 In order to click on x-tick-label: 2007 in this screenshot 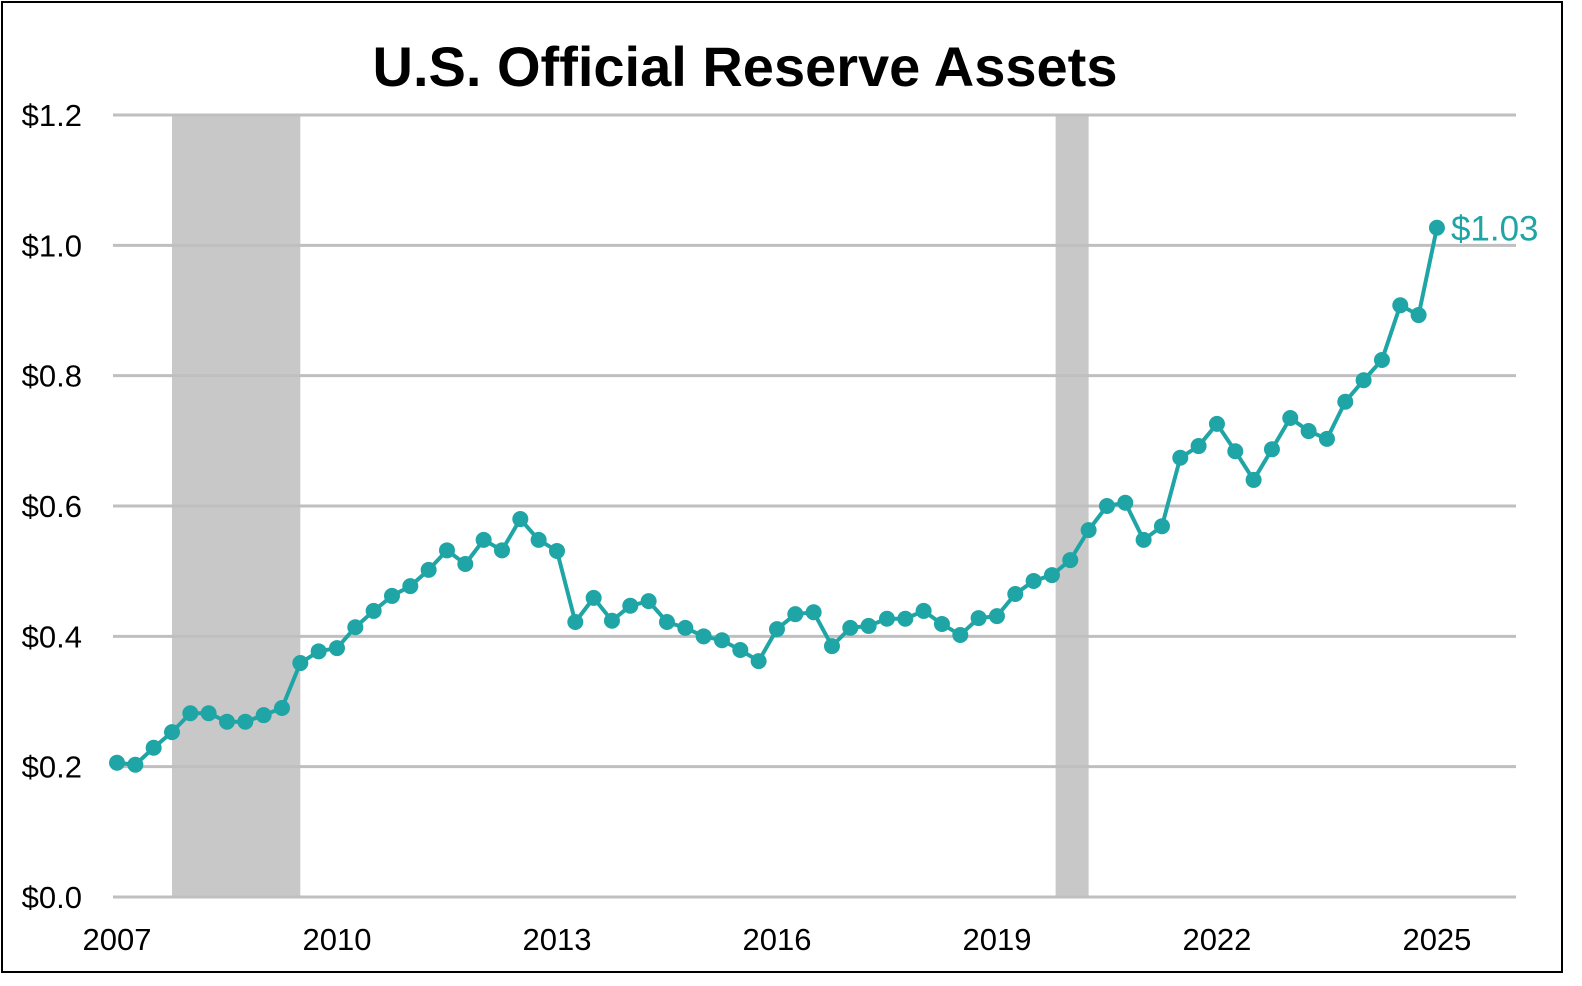, I will do `click(117, 939)`.